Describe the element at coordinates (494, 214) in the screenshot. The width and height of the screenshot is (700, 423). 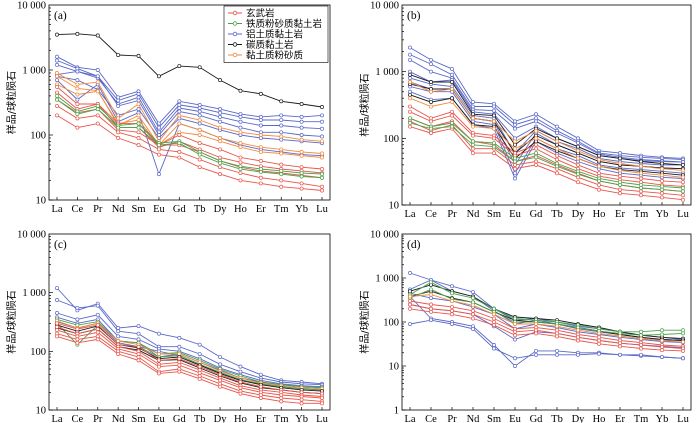
I see `x-tick-label: Sm` at that location.